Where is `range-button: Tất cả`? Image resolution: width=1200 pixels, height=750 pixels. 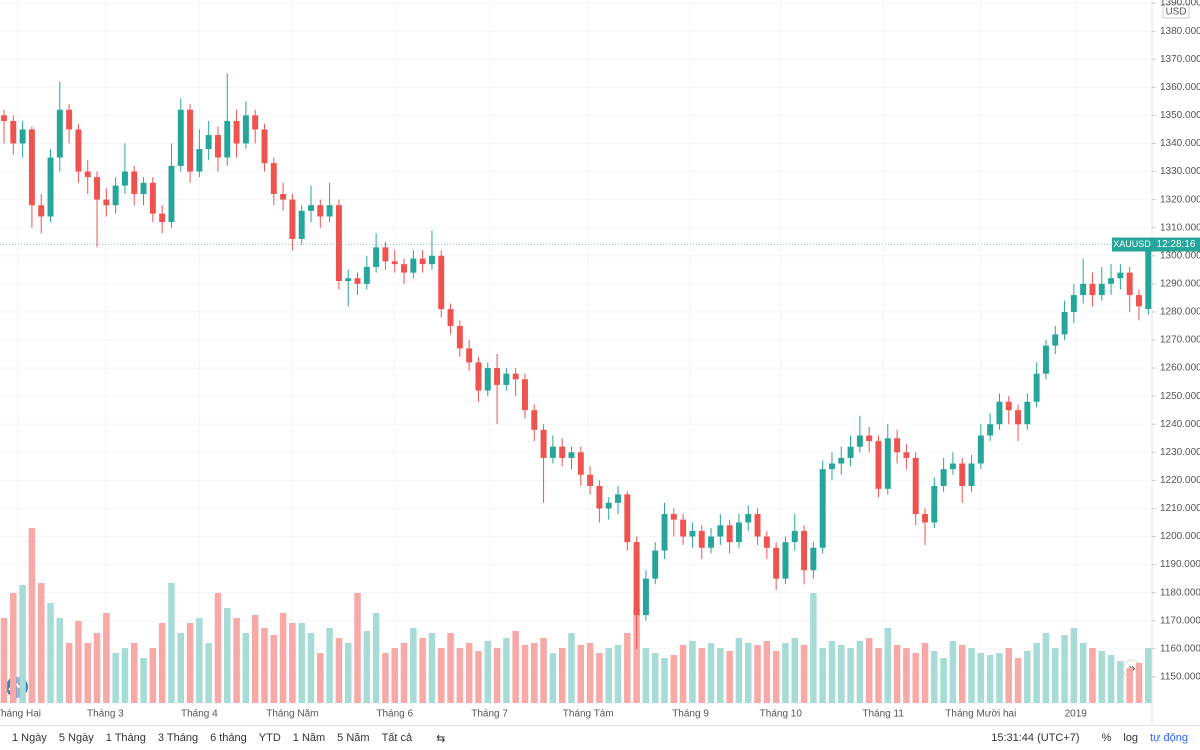 range-button: Tất cả is located at coordinates (397, 738).